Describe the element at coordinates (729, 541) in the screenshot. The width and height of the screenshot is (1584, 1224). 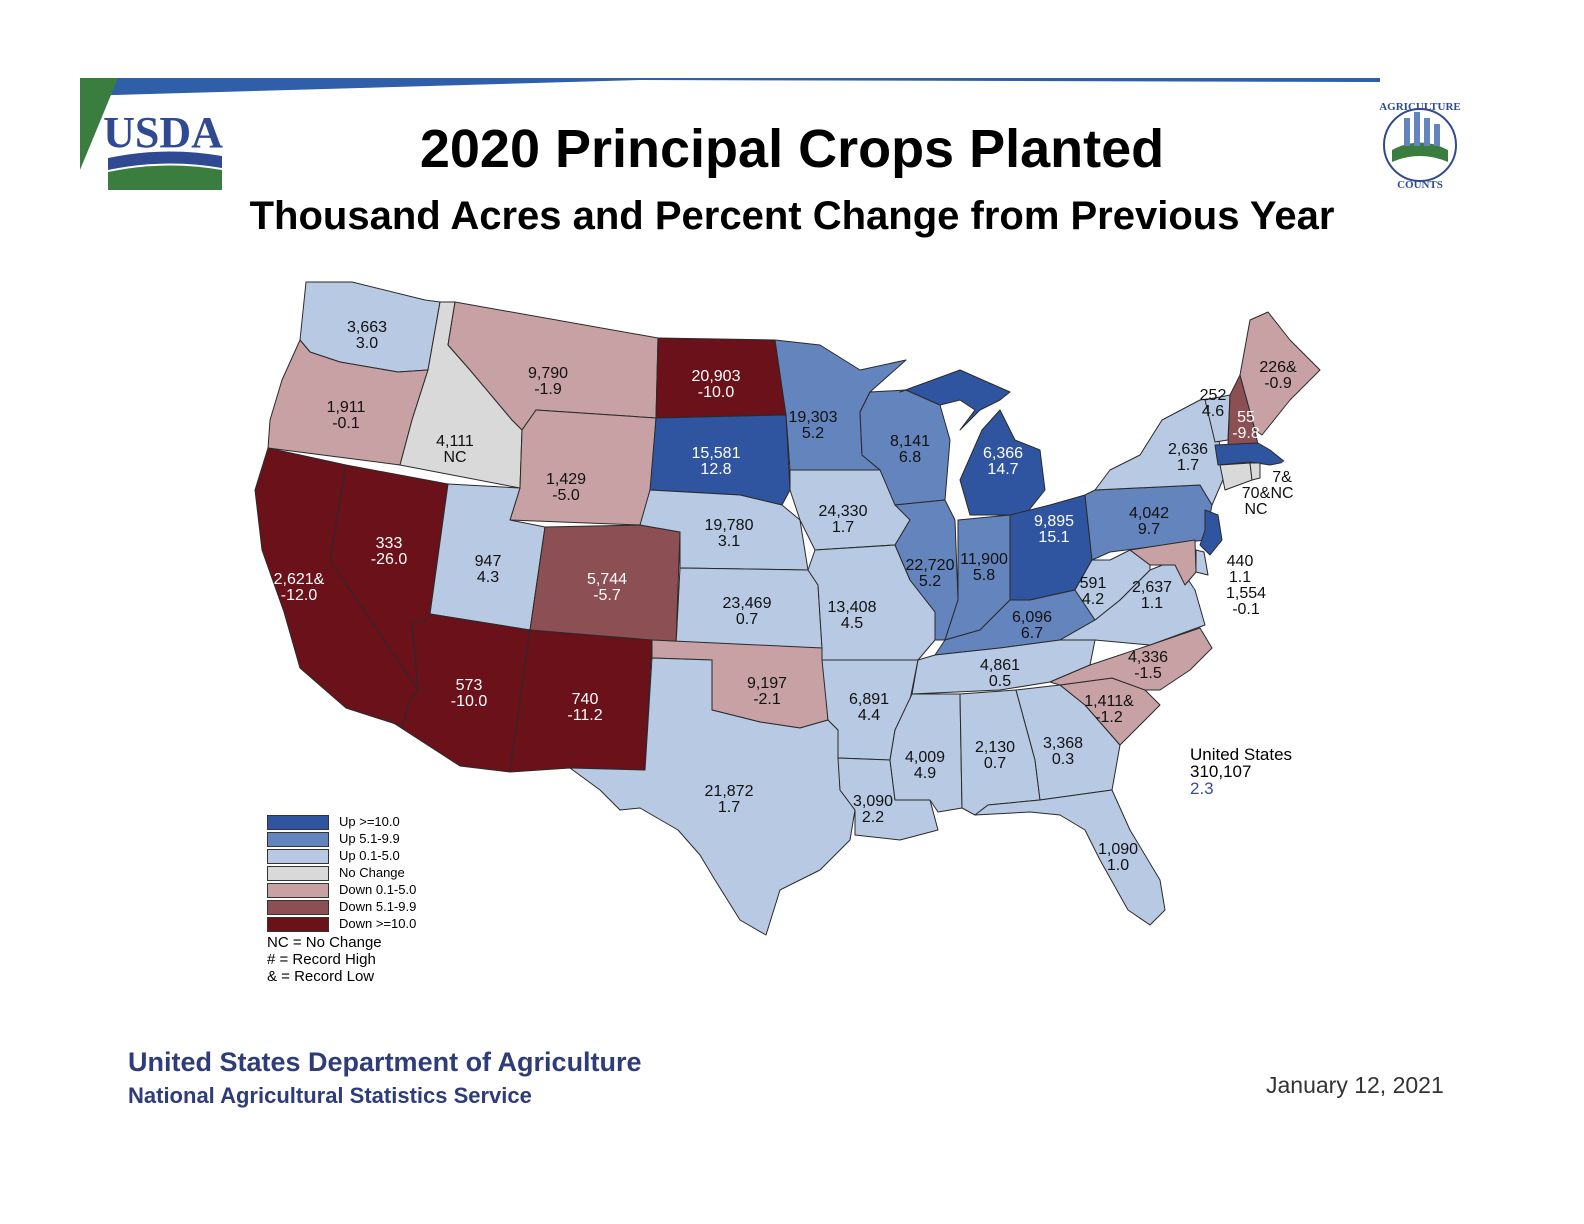
I see `state-pct-NE: 3.1` at that location.